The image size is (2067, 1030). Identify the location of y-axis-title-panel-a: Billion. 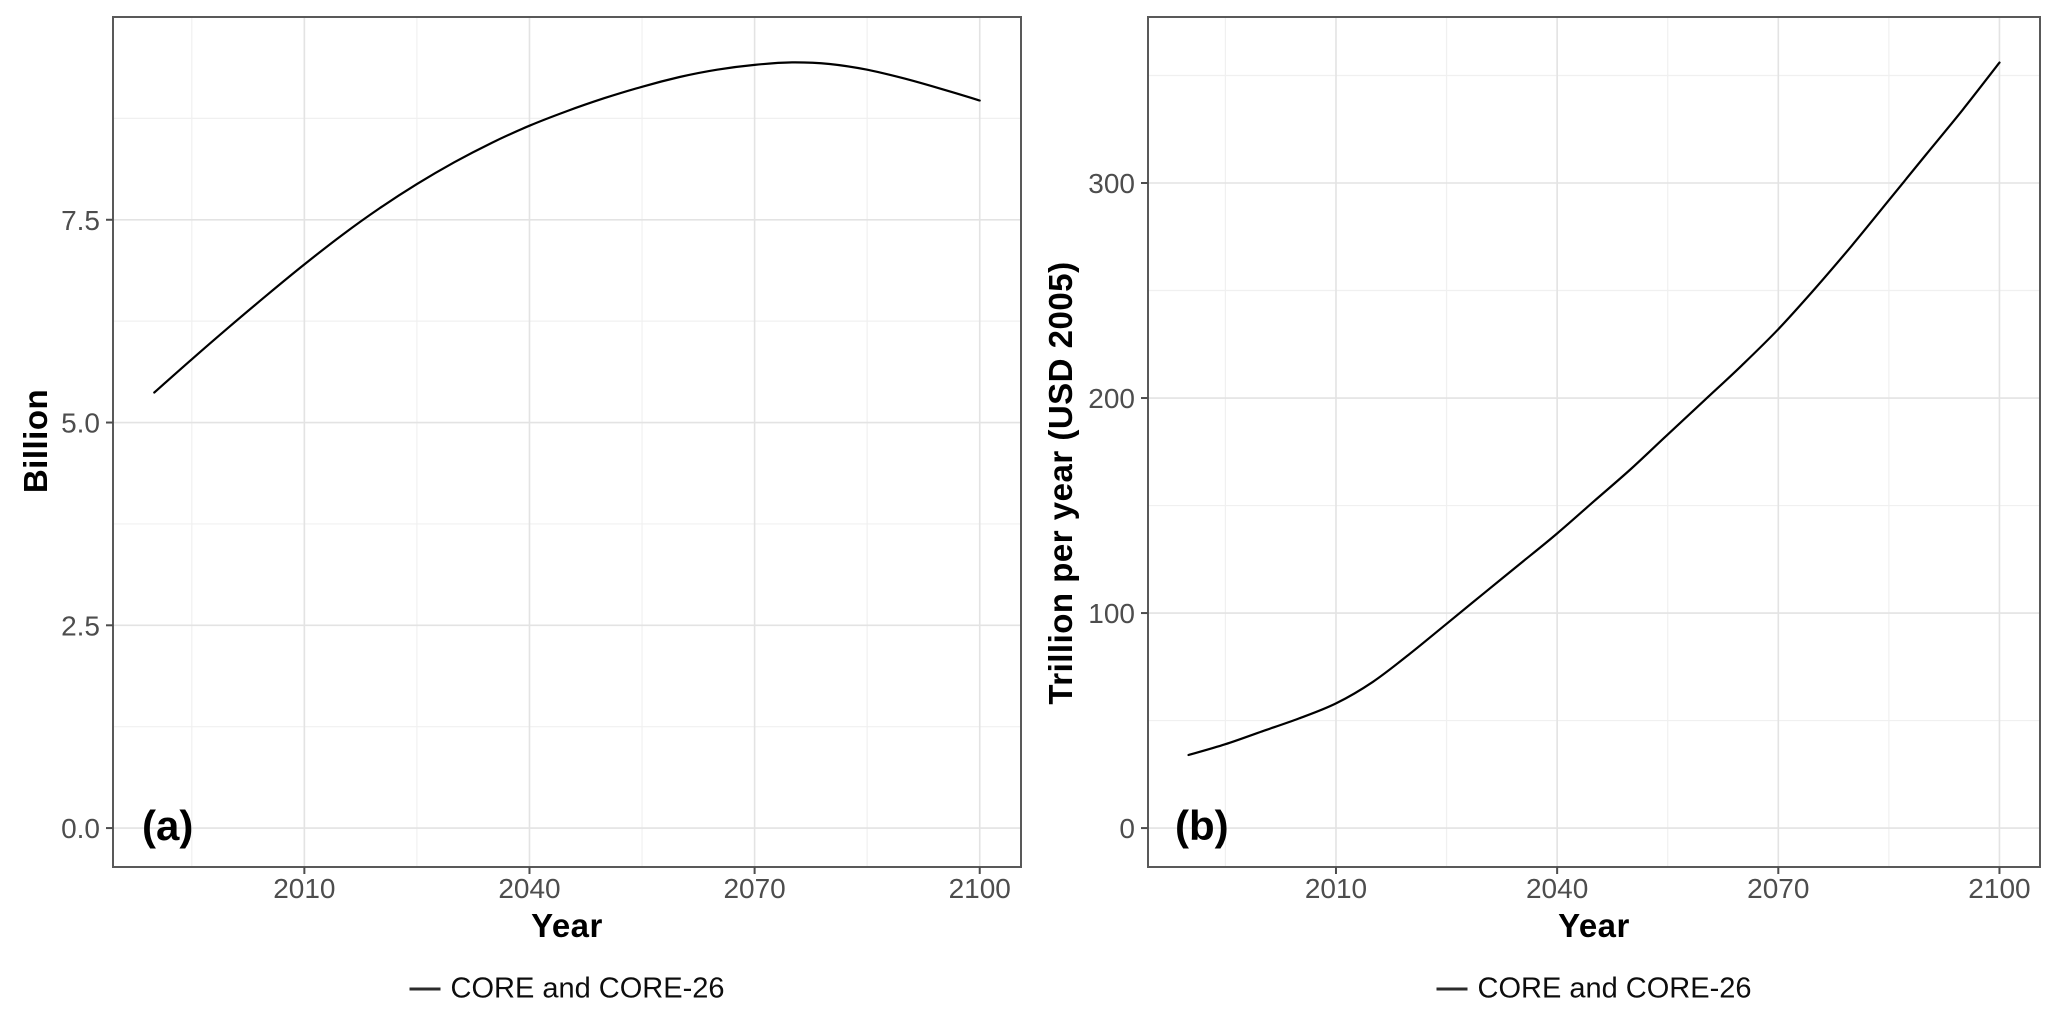
(35, 441).